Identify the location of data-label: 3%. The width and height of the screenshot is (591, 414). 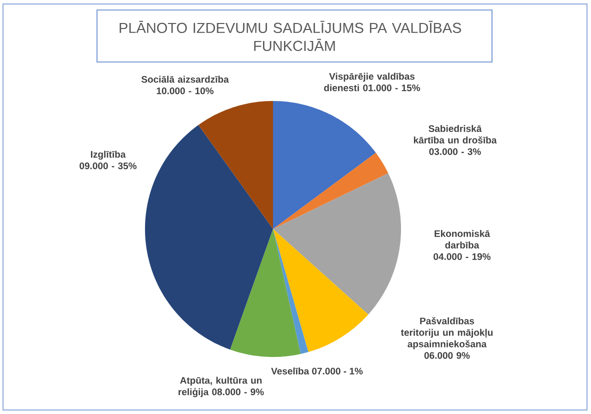
(474, 151).